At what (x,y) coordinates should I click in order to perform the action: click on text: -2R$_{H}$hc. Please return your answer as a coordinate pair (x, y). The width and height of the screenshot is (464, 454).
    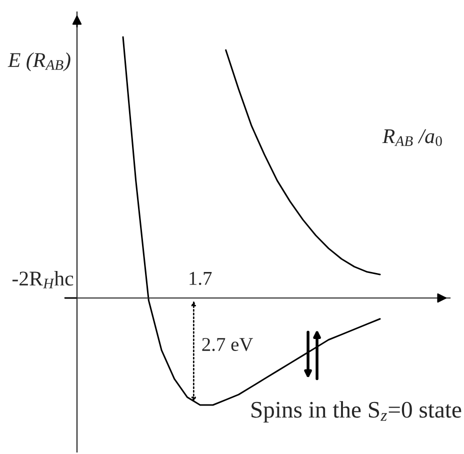
    Looking at the image, I should click on (43, 279).